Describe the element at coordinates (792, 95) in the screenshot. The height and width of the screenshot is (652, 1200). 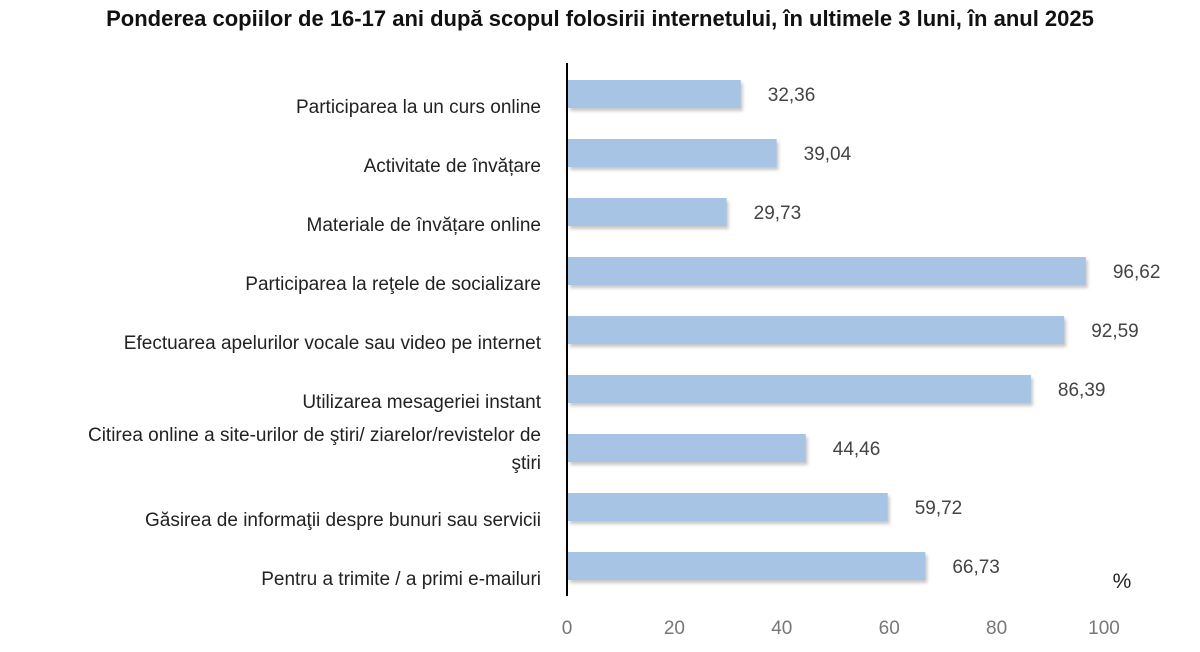
I see `data-label: 32,36` at that location.